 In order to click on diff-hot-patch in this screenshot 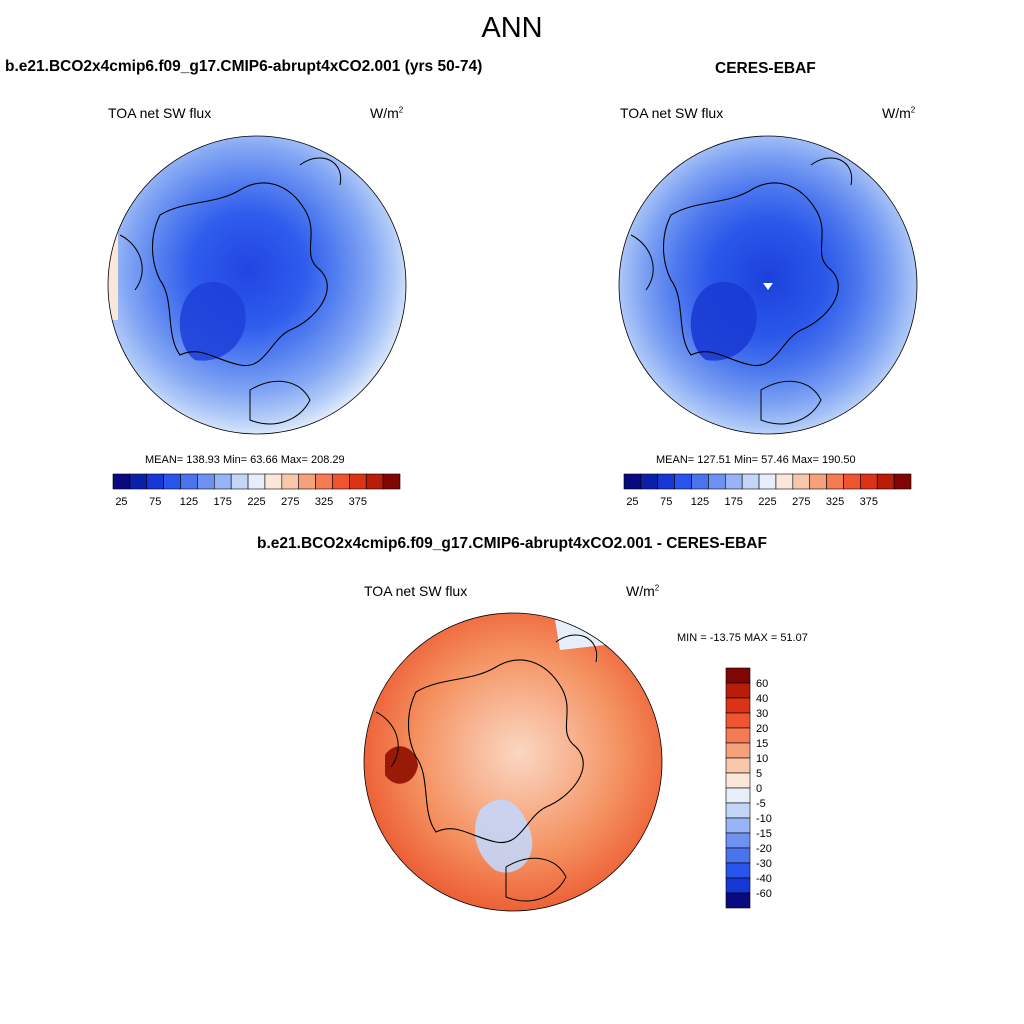, I will do `click(401, 765)`.